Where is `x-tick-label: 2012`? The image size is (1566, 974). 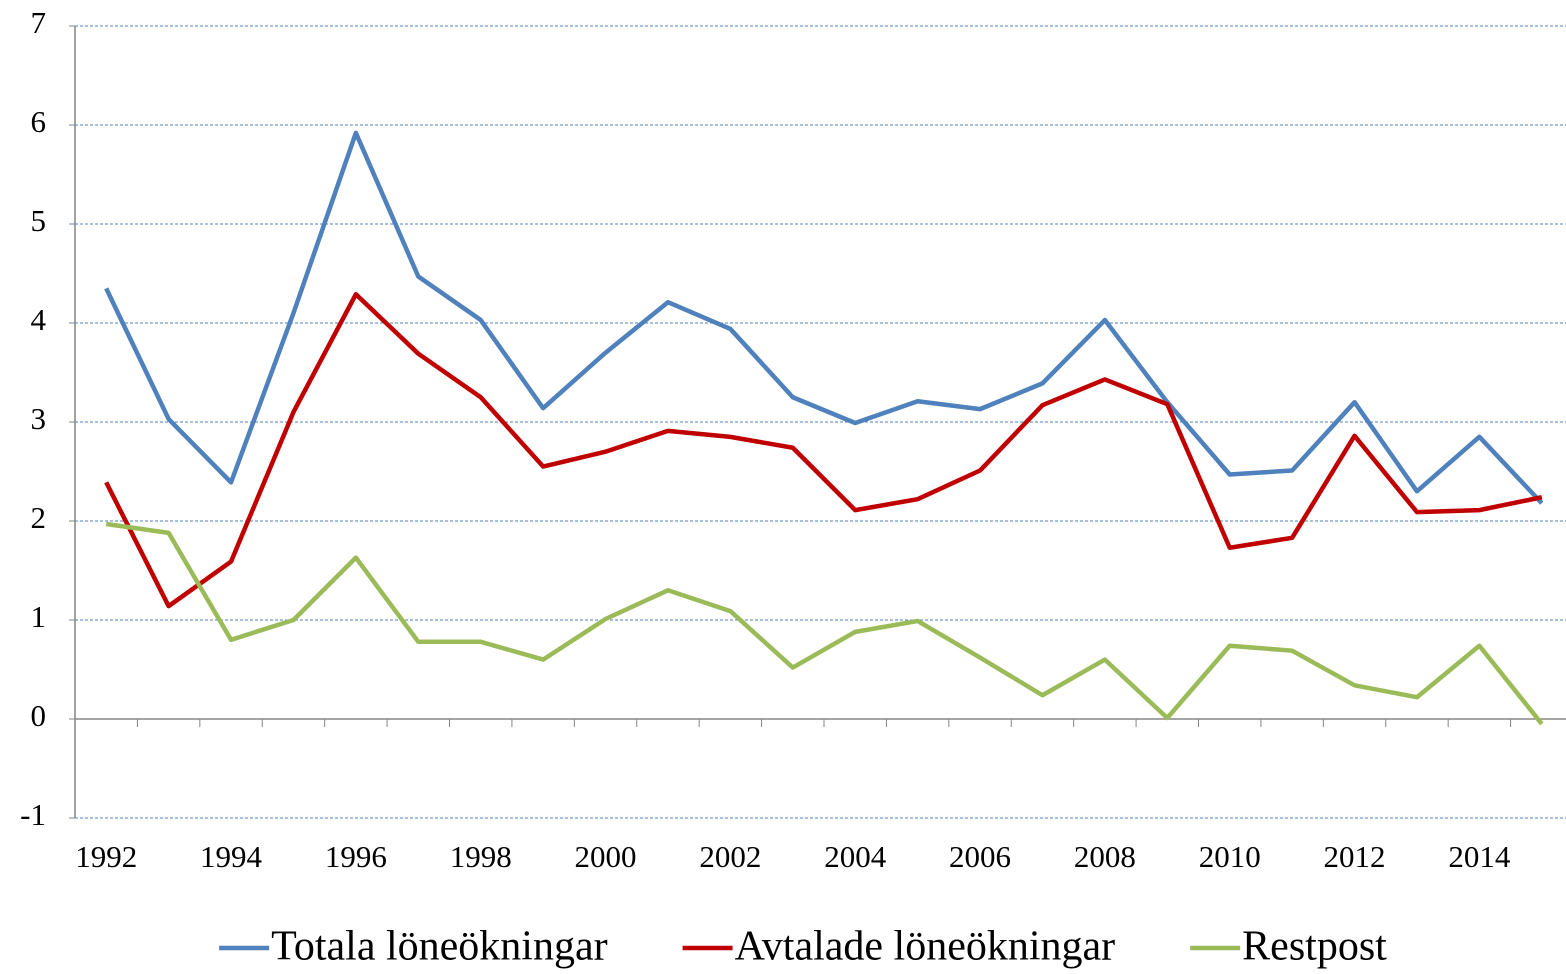
x-tick-label: 2012 is located at coordinates (1355, 856).